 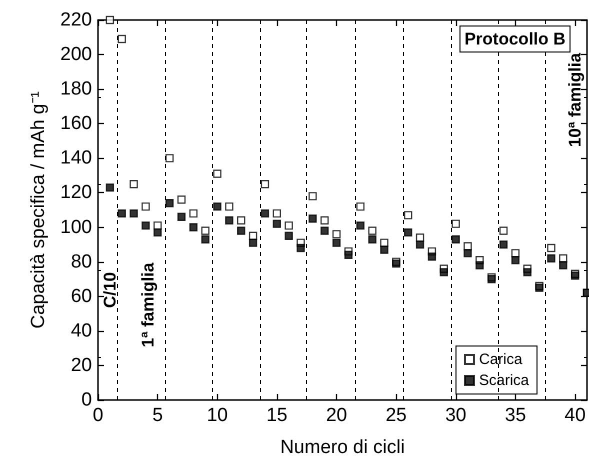 I want to click on y-tick-label: 40, so click(x=81, y=331).